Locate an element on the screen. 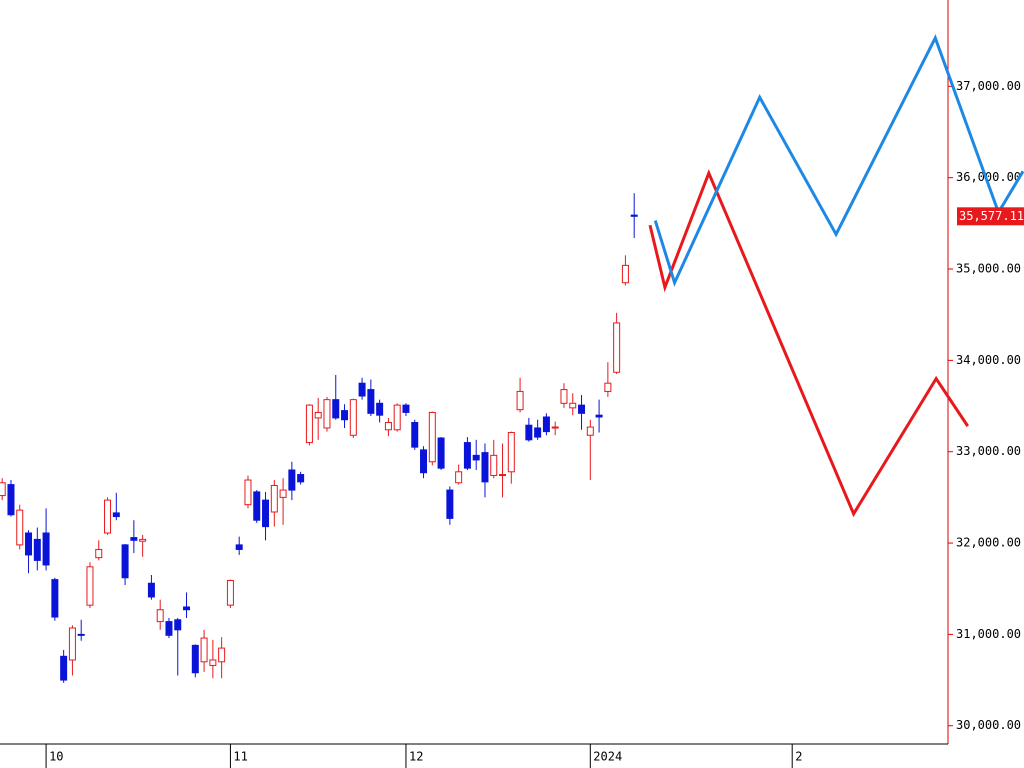  x-tick-label: 2 is located at coordinates (798, 757).